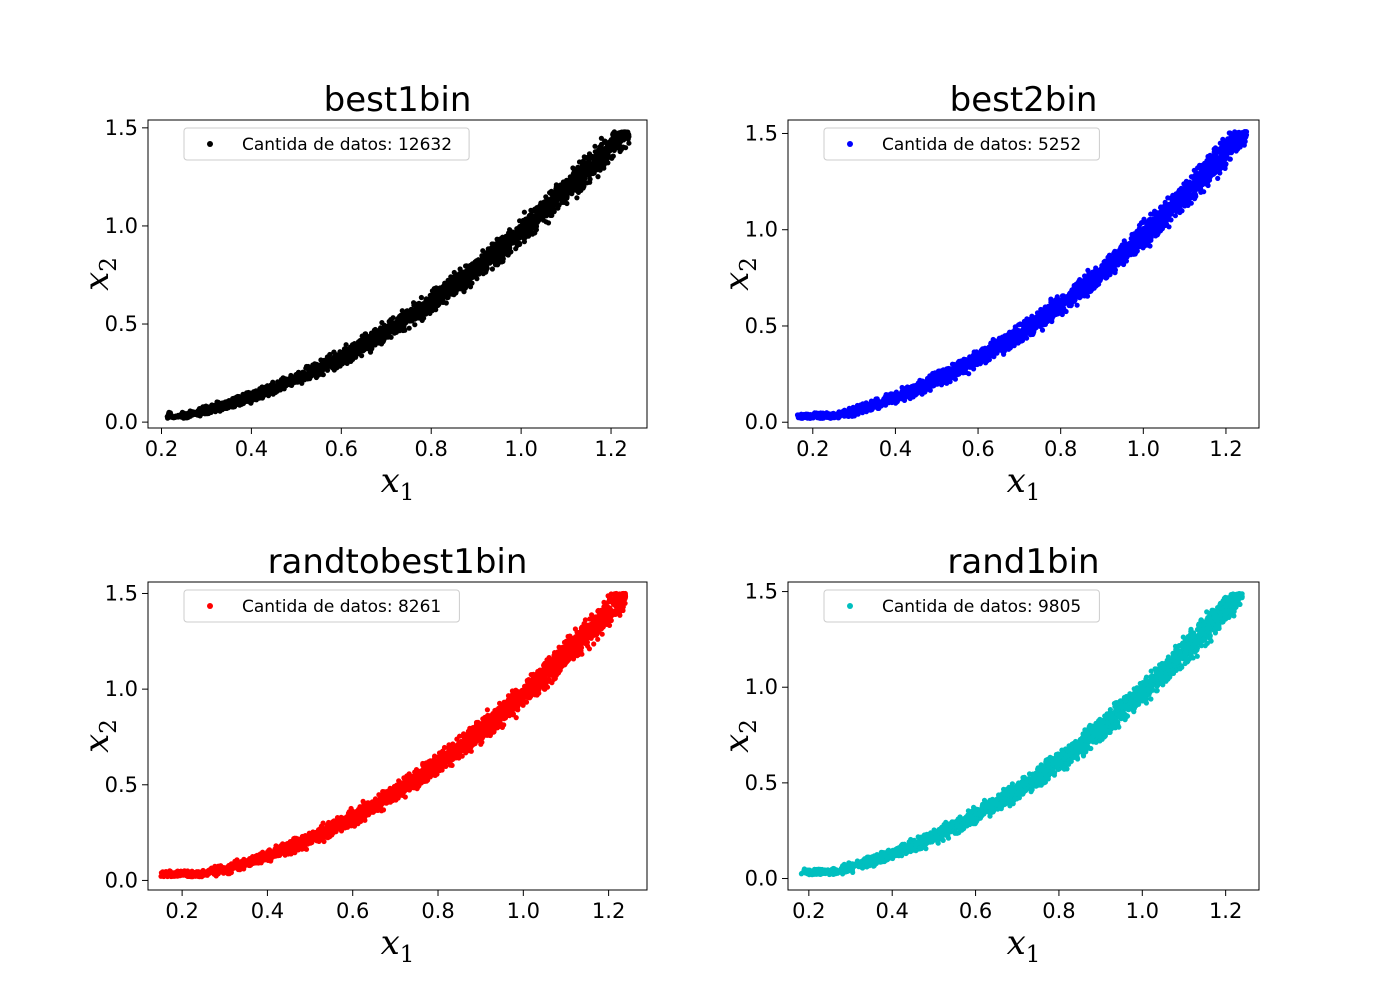 This screenshot has height=1000, width=1400. What do you see at coordinates (341, 449) in the screenshot?
I see `x-tick-label: 0.6` at bounding box center [341, 449].